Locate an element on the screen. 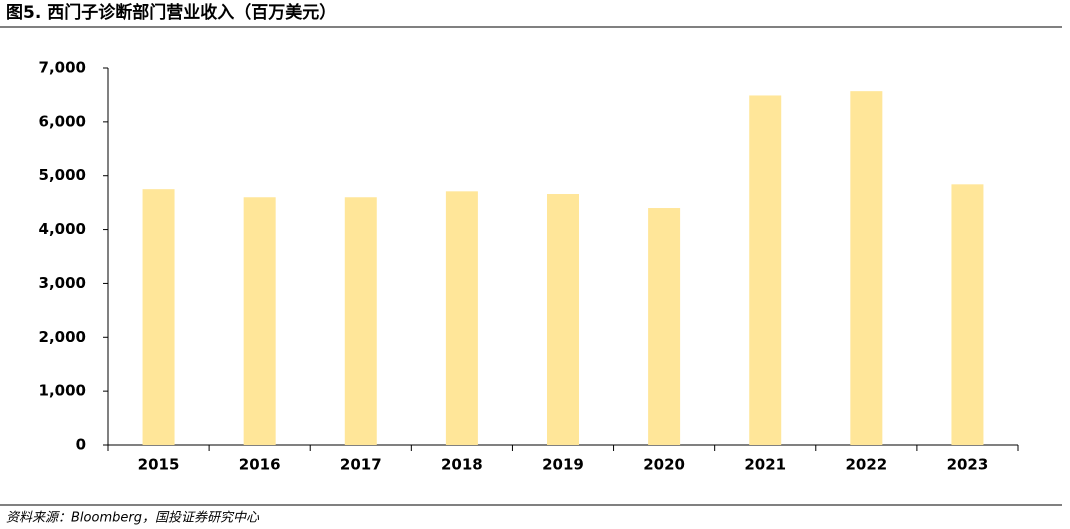 This screenshot has height=529, width=1070. chart-title: 图5. 西门子诊断部门营业收入（百万美元） is located at coordinates (171, 12).